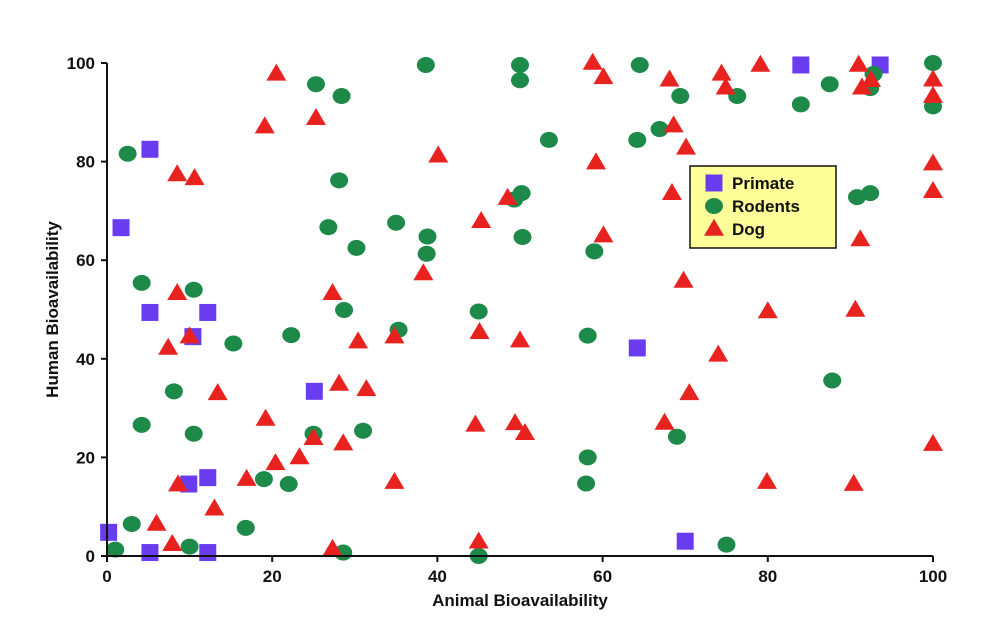  What do you see at coordinates (524, 571) in the screenshot?
I see `x-ticks: 0 20 40 60 80 100` at bounding box center [524, 571].